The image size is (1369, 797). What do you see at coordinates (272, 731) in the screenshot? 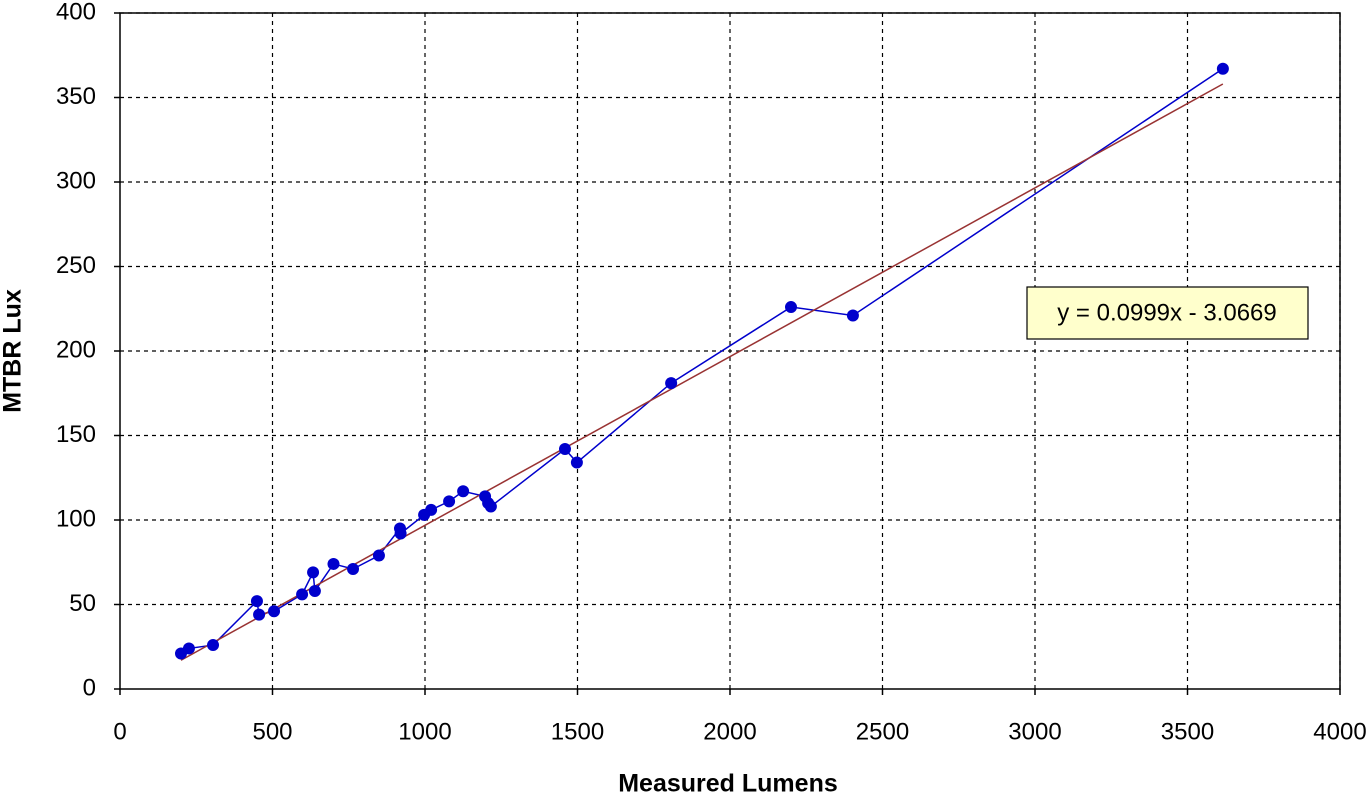
I see `x-tick-label: 500` at bounding box center [272, 731].